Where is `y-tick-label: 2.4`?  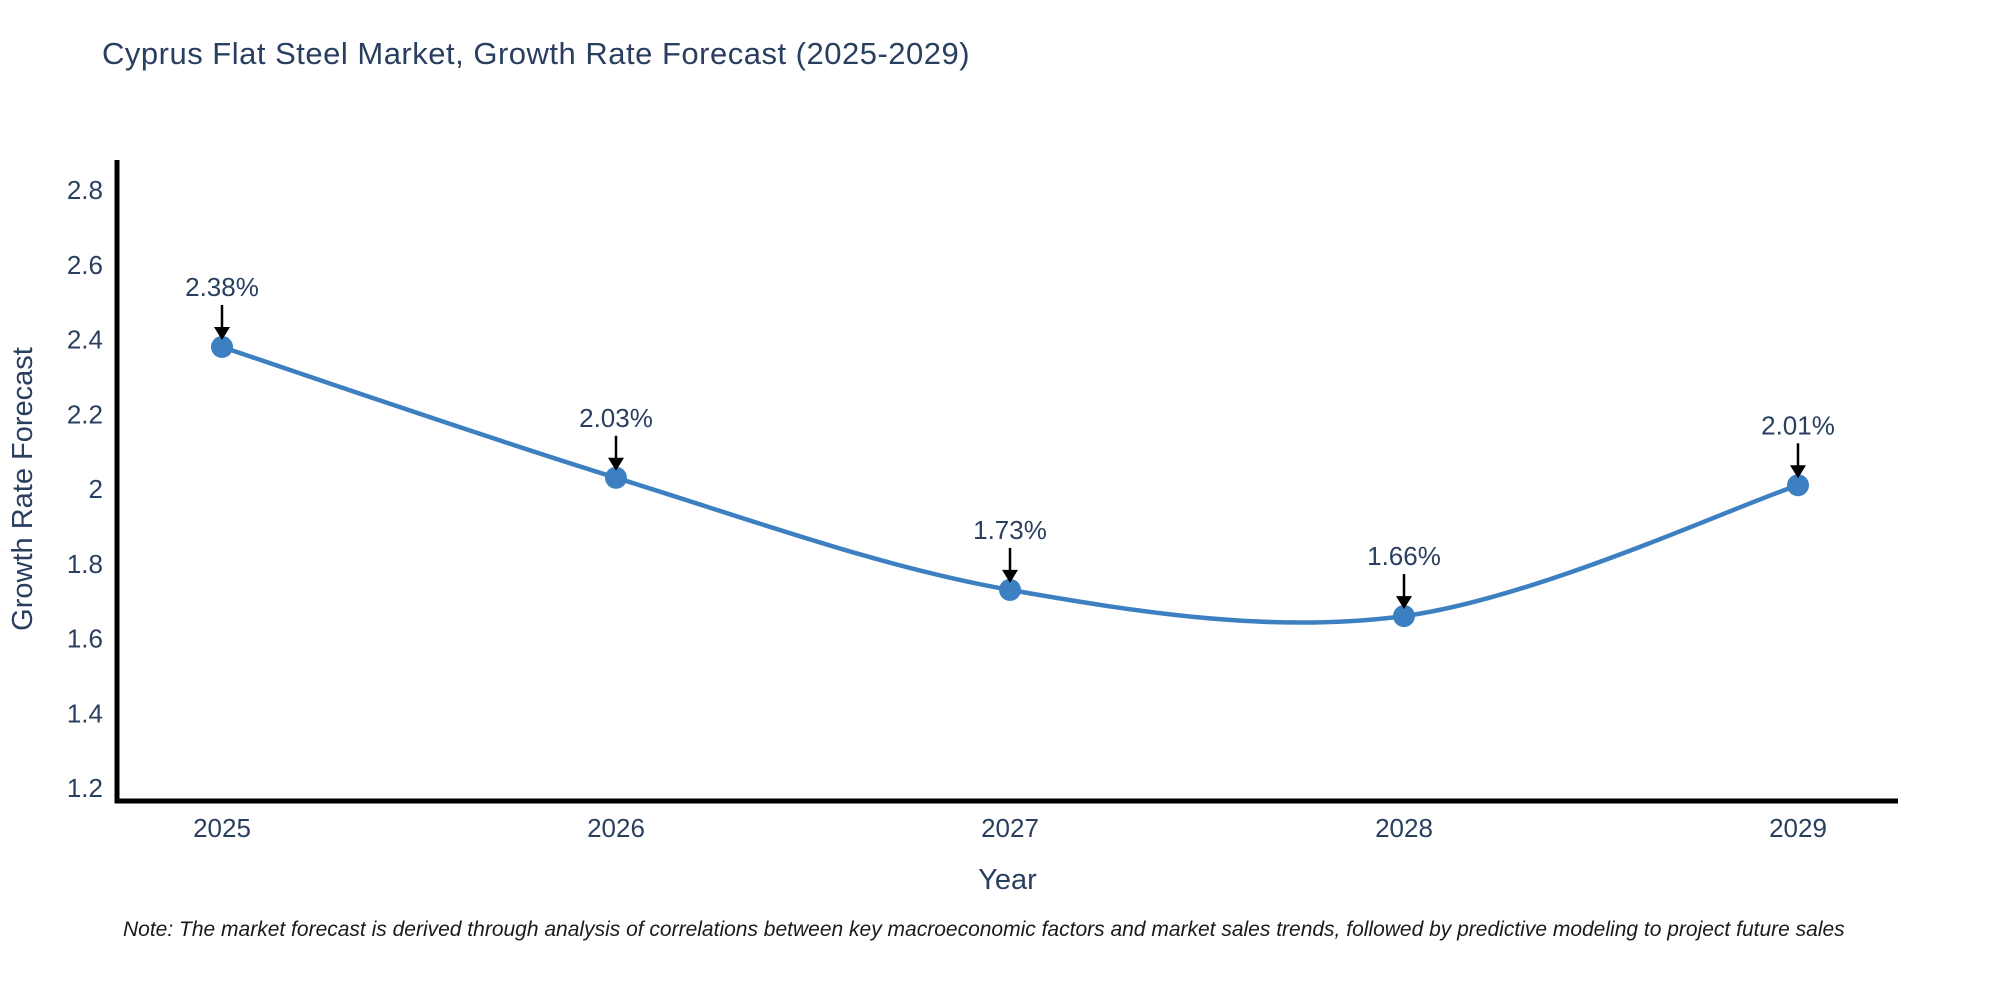 y-tick-label: 2.4 is located at coordinates (85, 340).